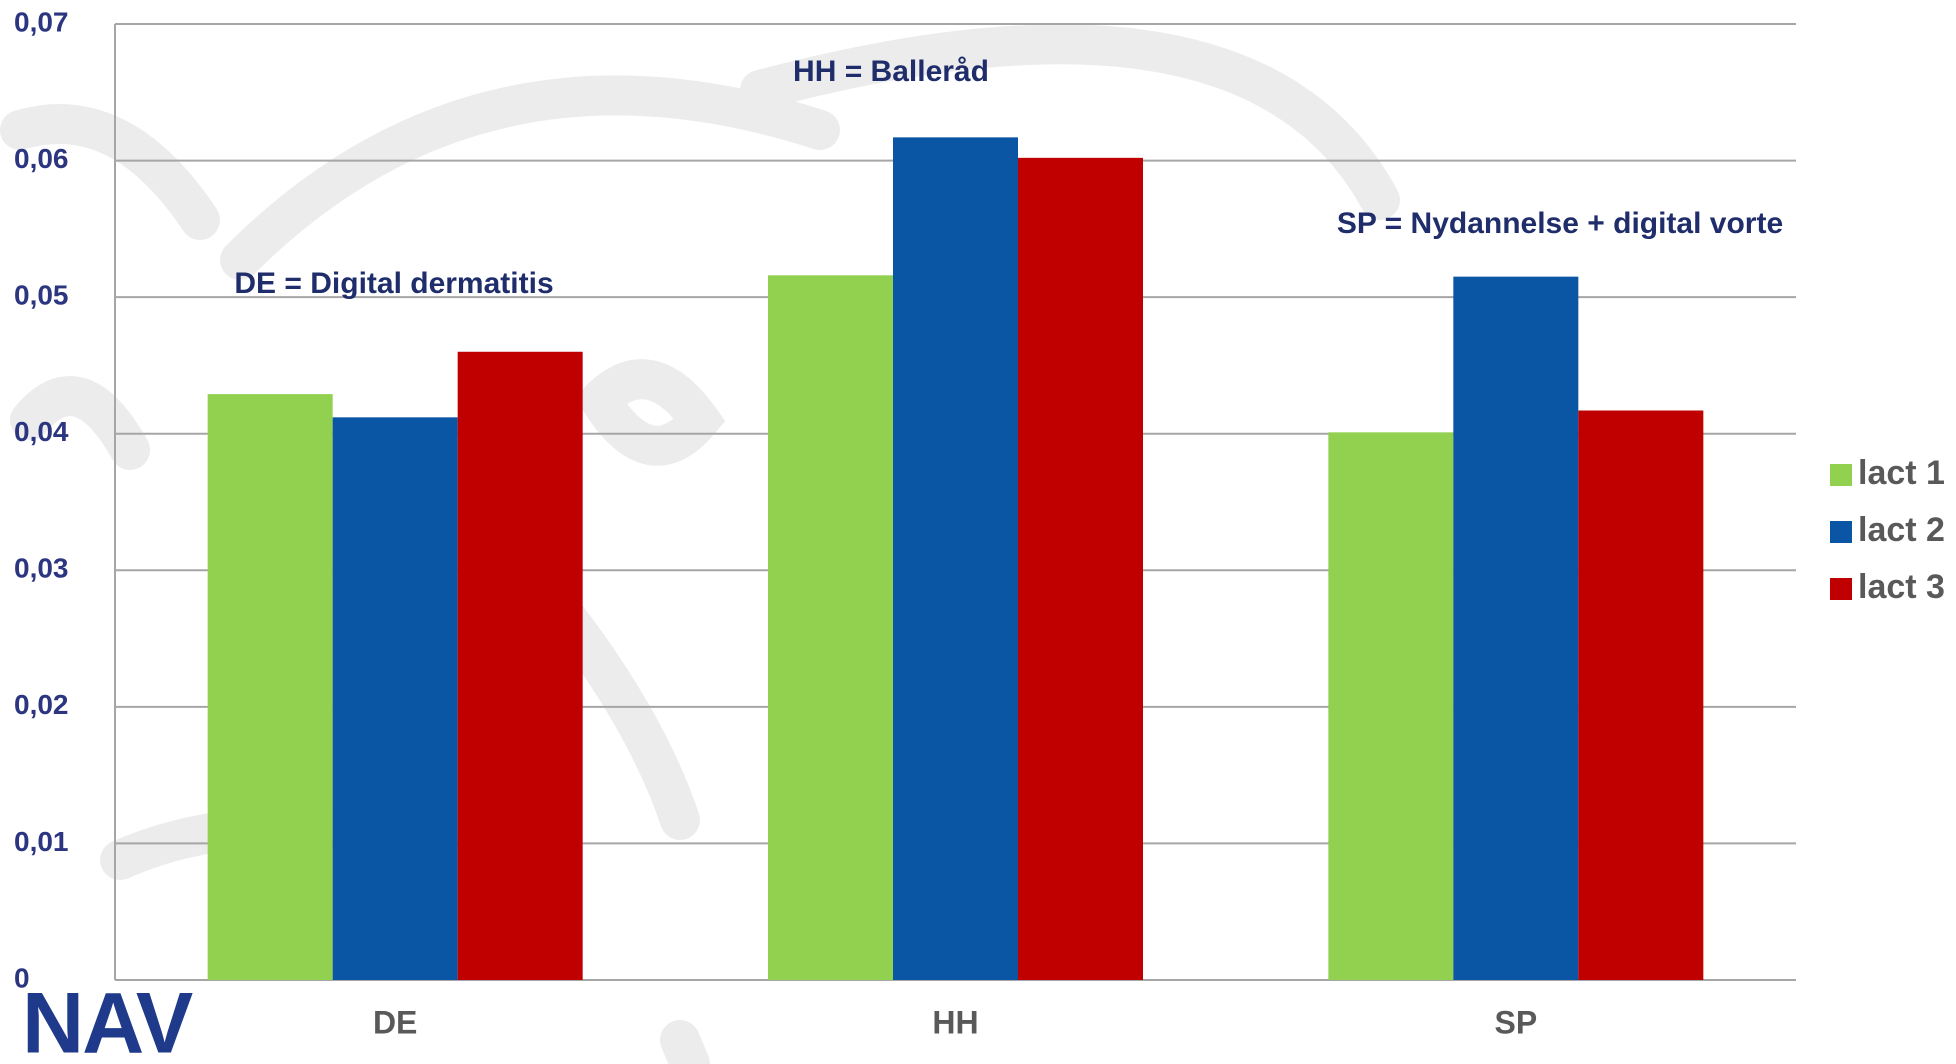 Image resolution: width=1956 pixels, height=1064 pixels. I want to click on legend-label: lact 2, so click(1901, 530).